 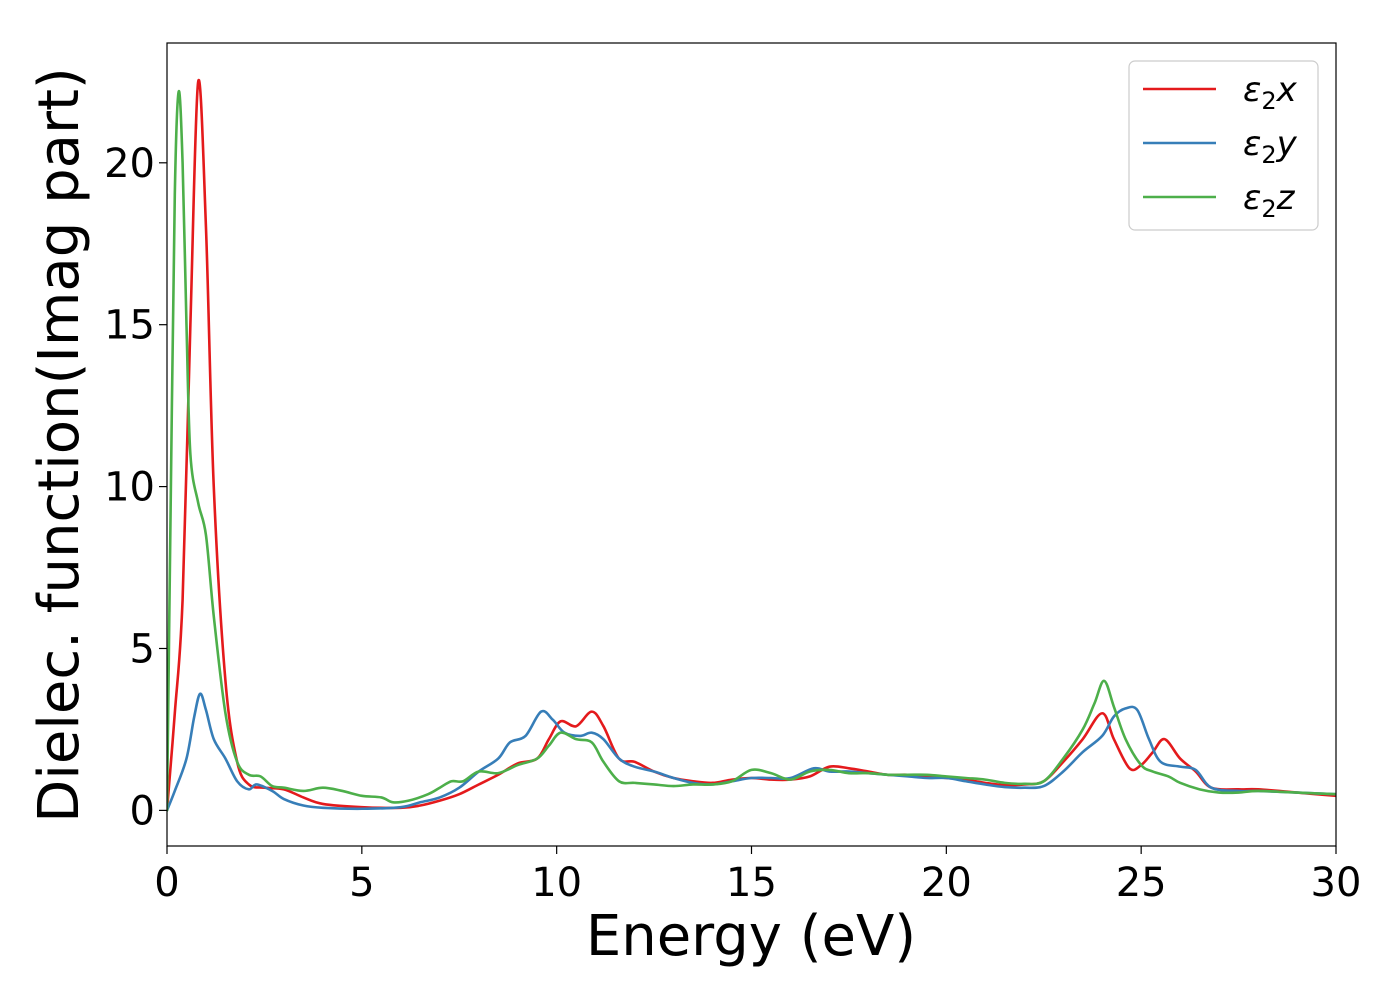 What do you see at coordinates (129, 164) in the screenshot?
I see `y-tick-label: 20` at bounding box center [129, 164].